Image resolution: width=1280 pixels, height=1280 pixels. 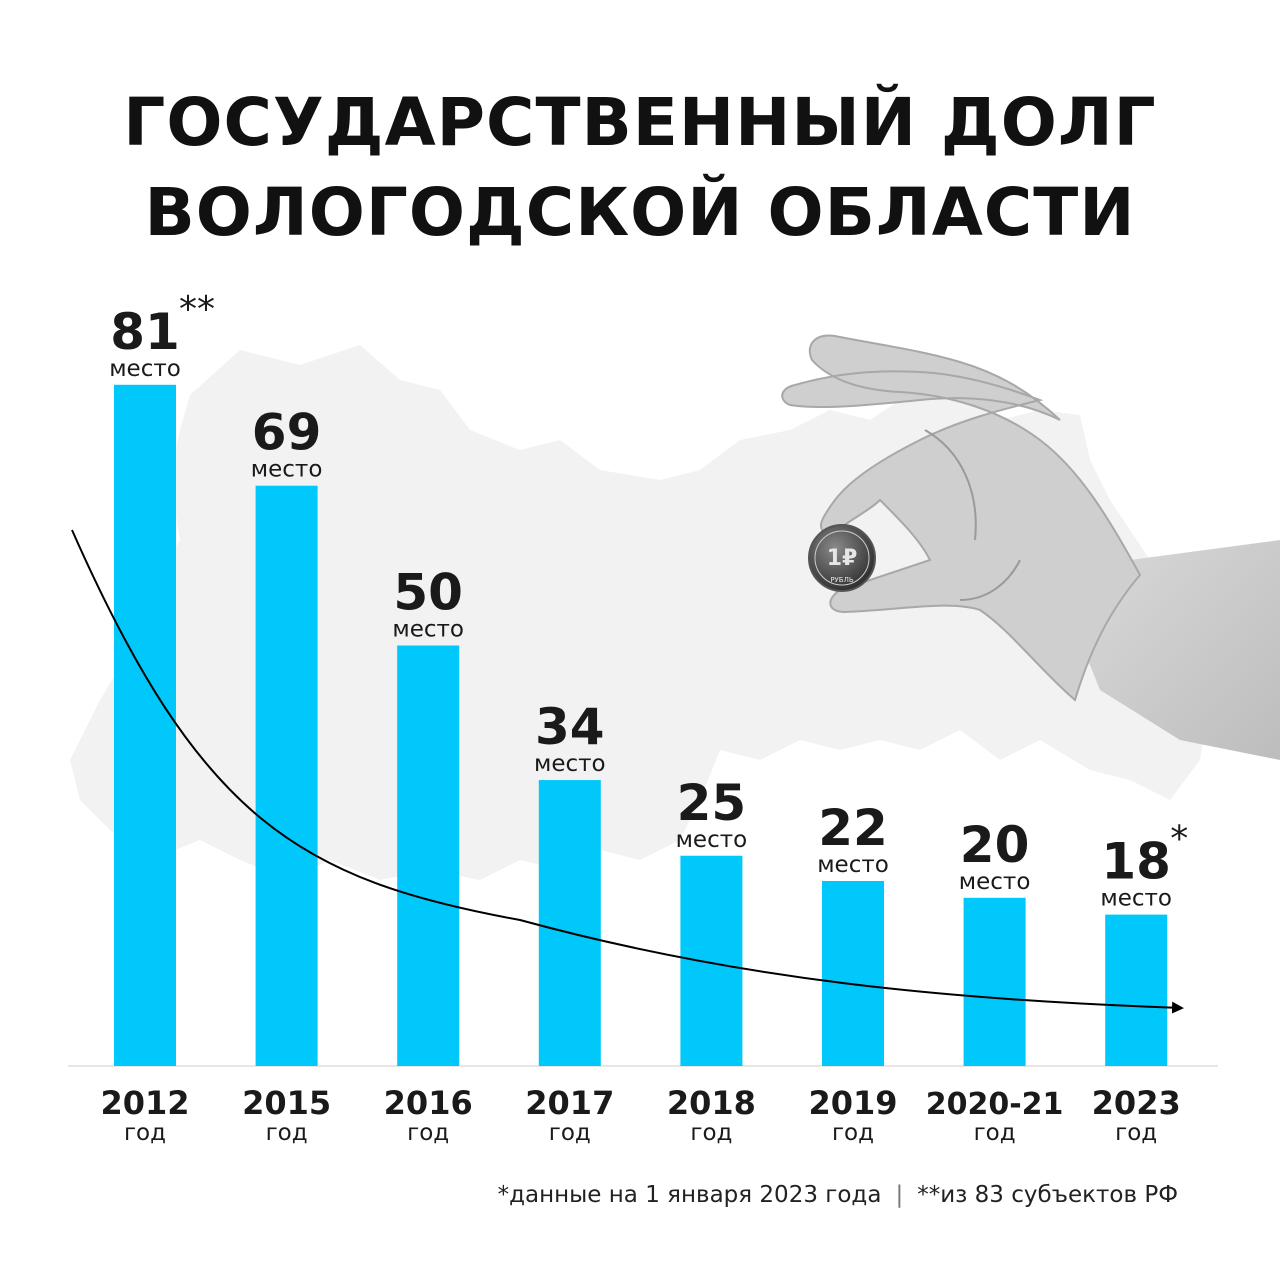 What do you see at coordinates (640, 212) in the screenshot?
I see `title-line-2: ВОЛОГОДСКОЙ ОБЛАСТИ` at bounding box center [640, 212].